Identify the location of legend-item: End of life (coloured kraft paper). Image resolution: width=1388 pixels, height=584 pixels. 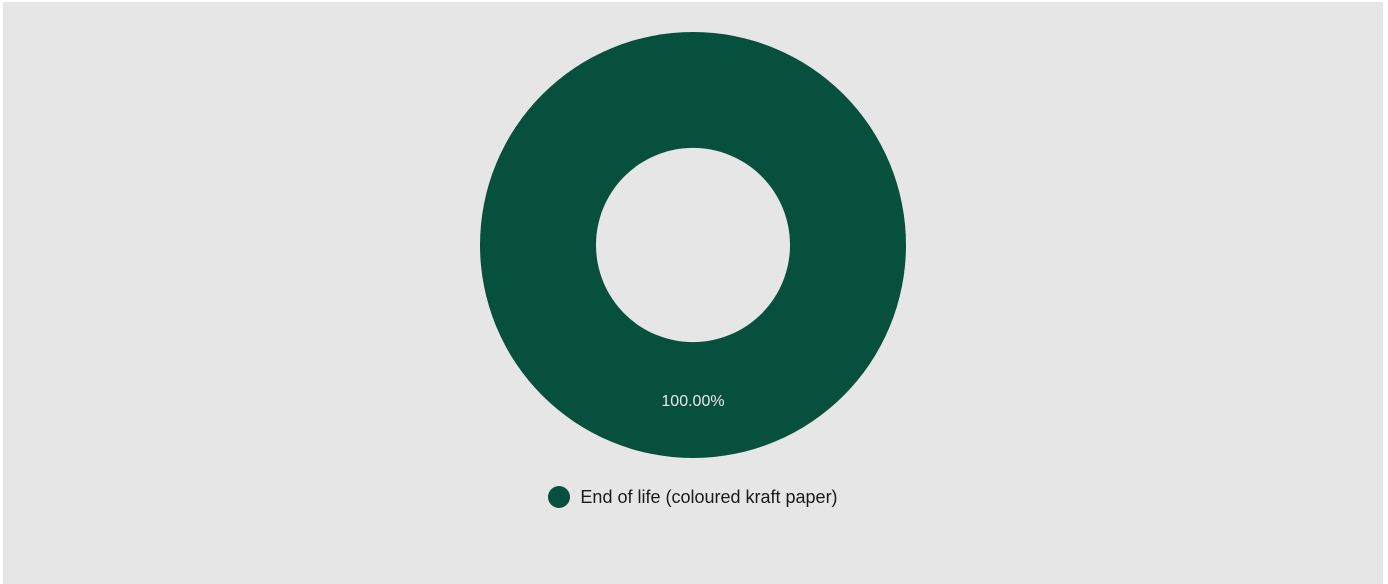
(693, 497).